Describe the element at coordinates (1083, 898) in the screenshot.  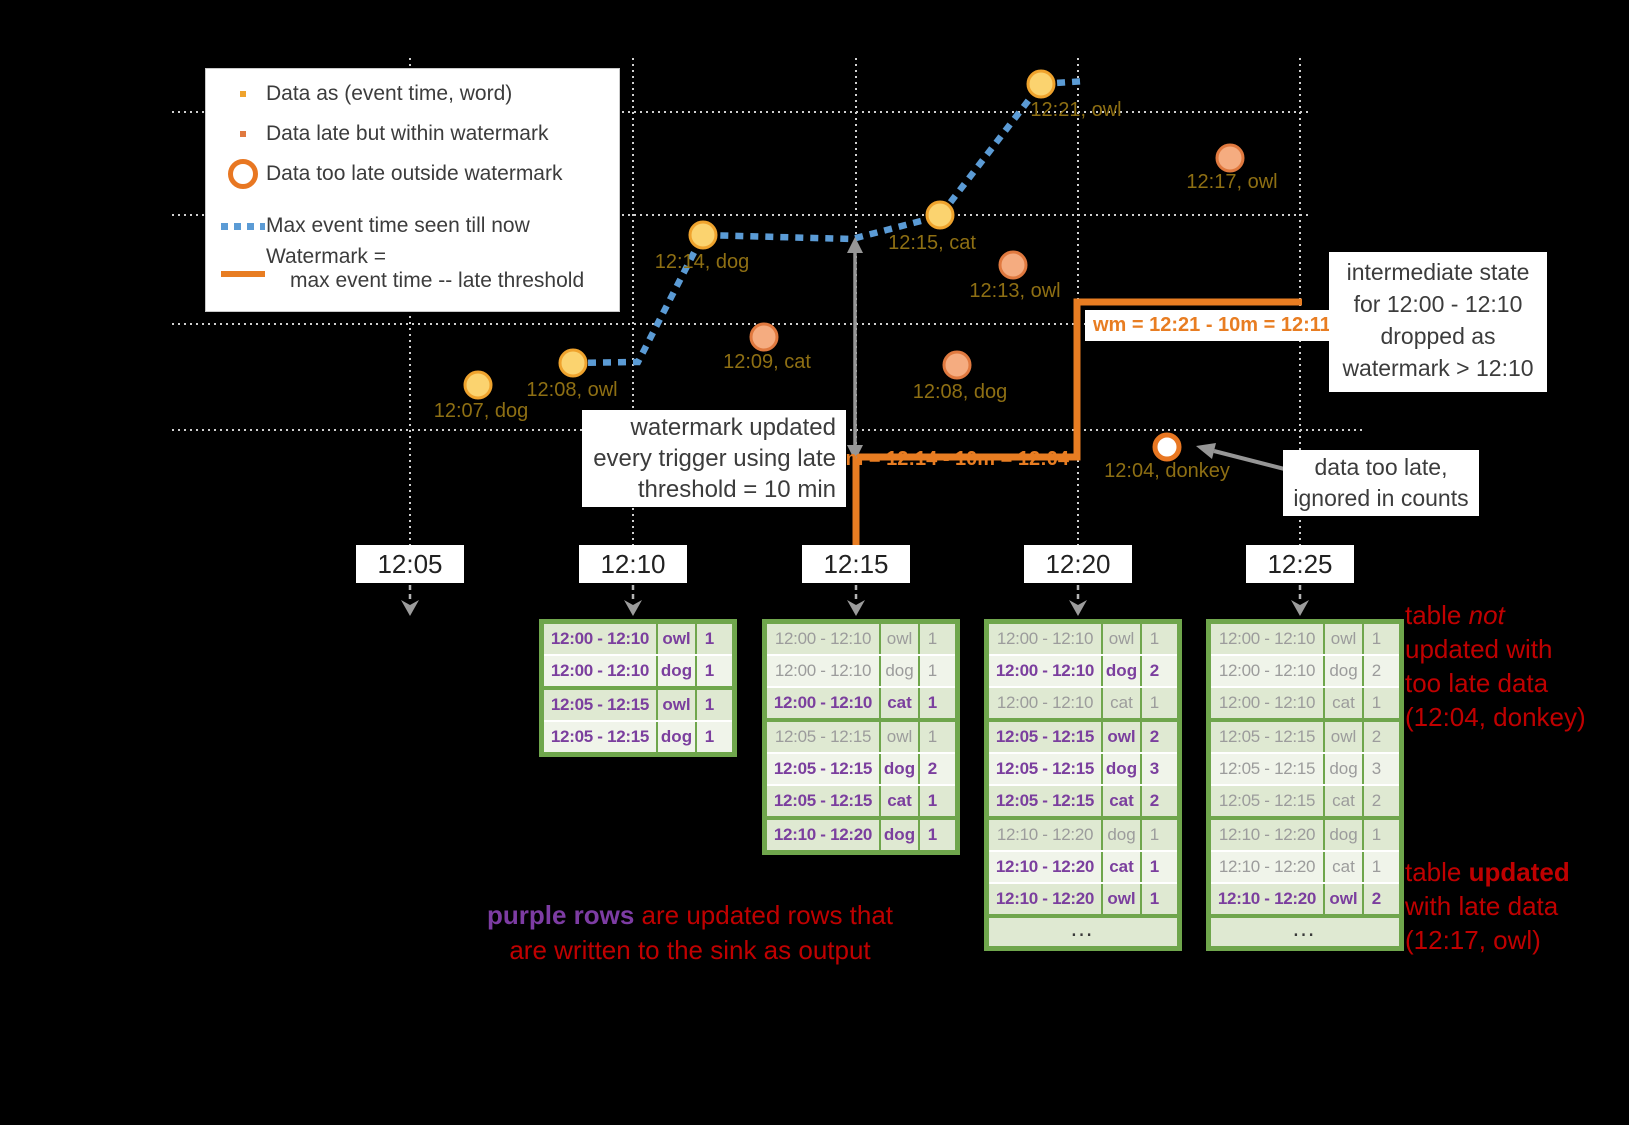
I see `table-row: 12:10 - 12:20 owl 1` at that location.